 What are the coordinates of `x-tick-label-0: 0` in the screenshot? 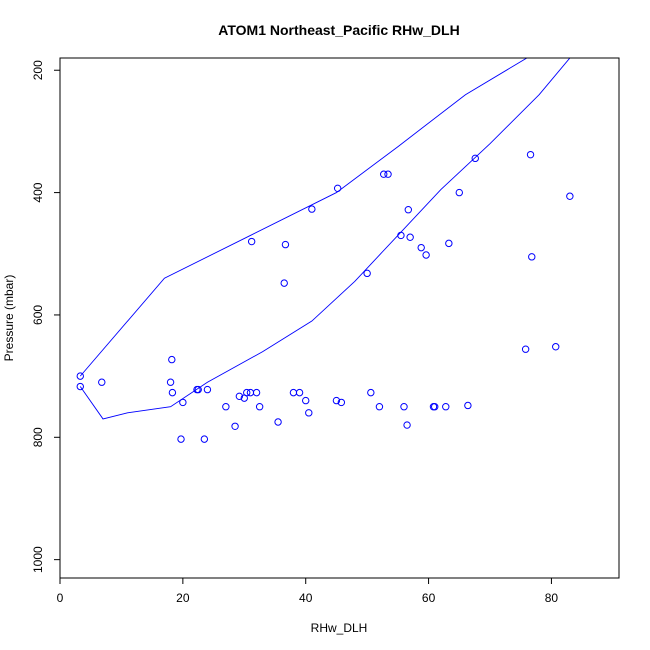 It's located at (60, 598).